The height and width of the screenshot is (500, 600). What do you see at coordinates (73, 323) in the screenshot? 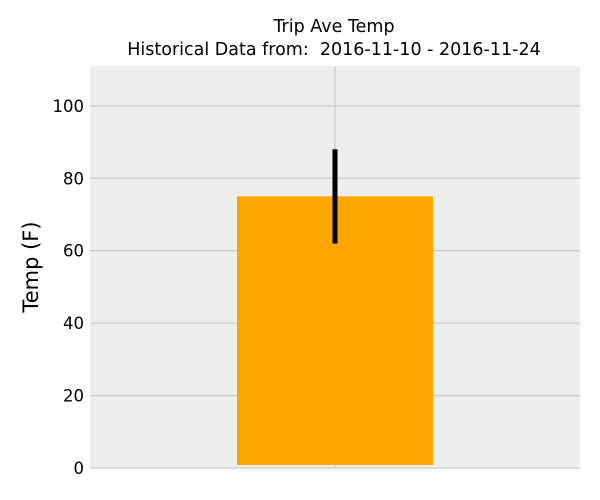
I see `y-tick-label: 40` at bounding box center [73, 323].